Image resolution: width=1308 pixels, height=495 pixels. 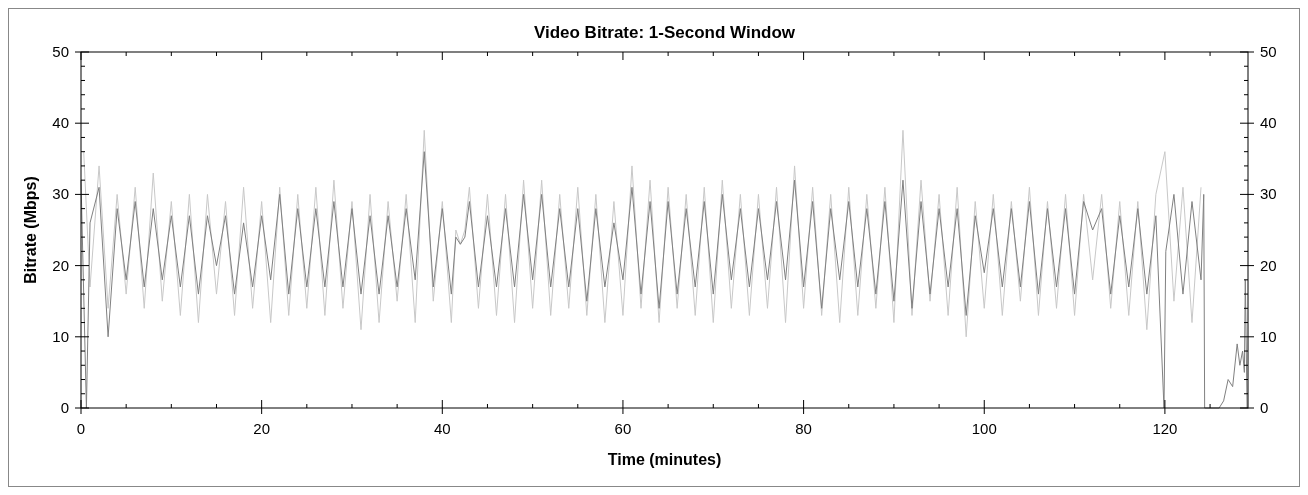 I want to click on y2-tick-label: 50, so click(x=1268, y=51).